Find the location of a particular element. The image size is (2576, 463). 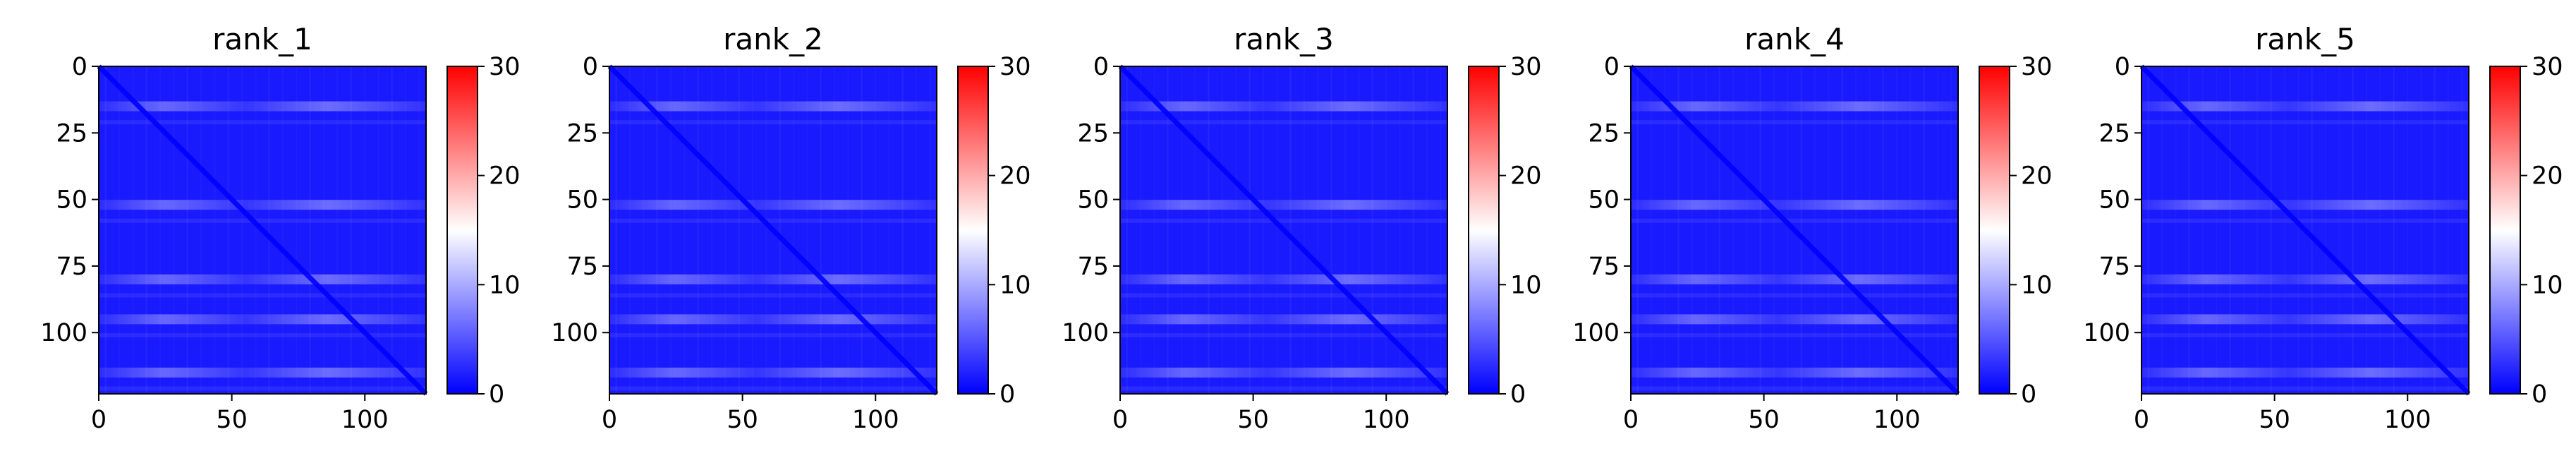

chart-title: rank_5 is located at coordinates (2305, 39).